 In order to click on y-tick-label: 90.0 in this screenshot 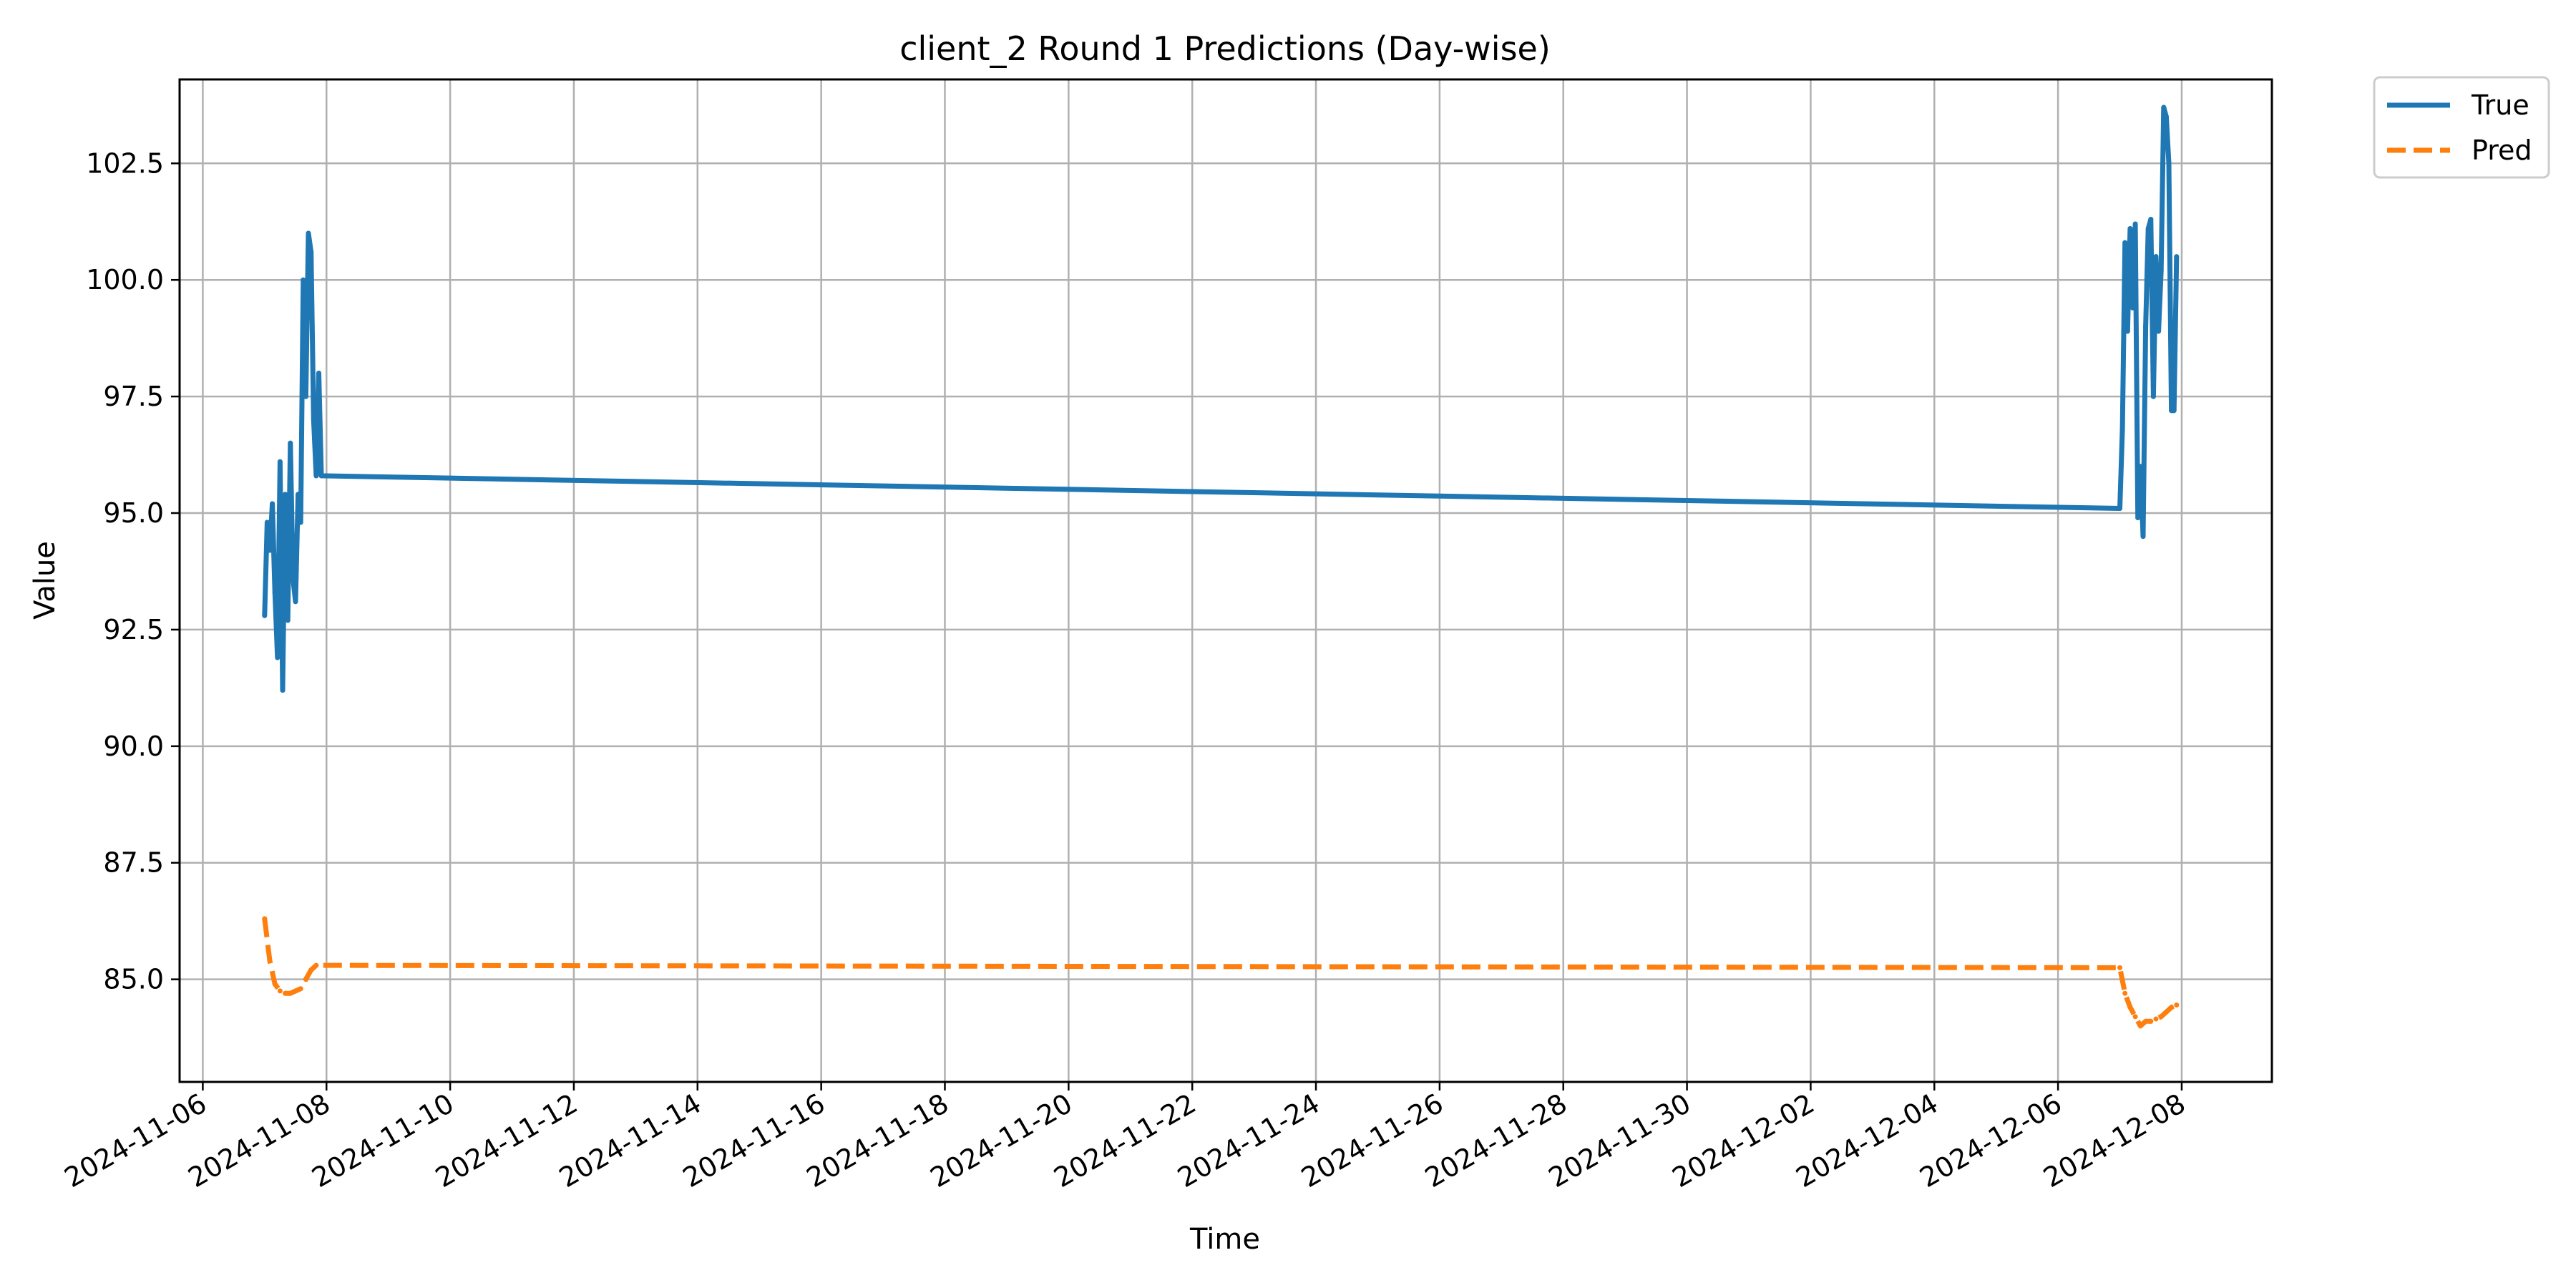, I will do `click(133, 746)`.